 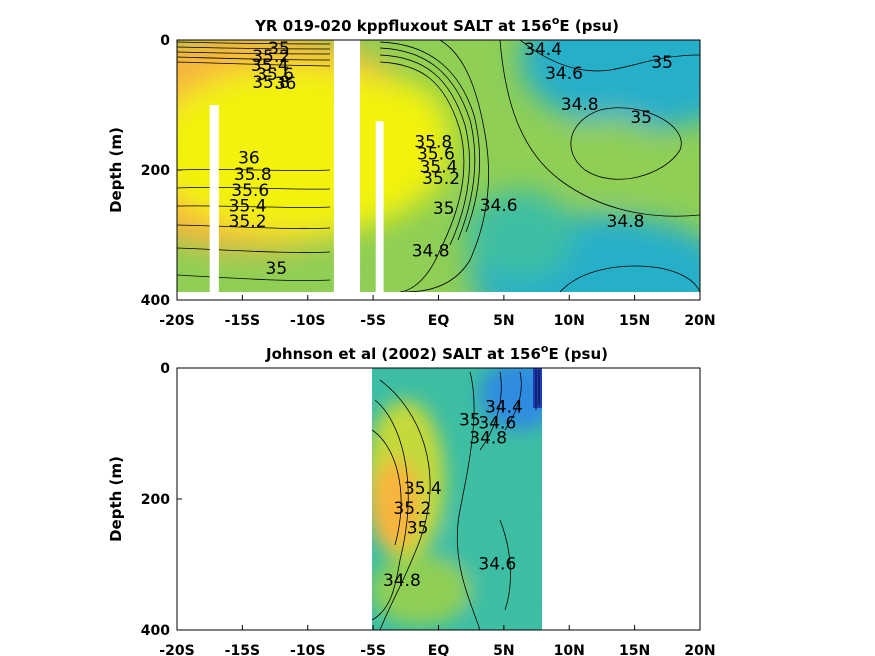 What do you see at coordinates (176, 649) in the screenshot?
I see `x-tick-label: -20S` at bounding box center [176, 649].